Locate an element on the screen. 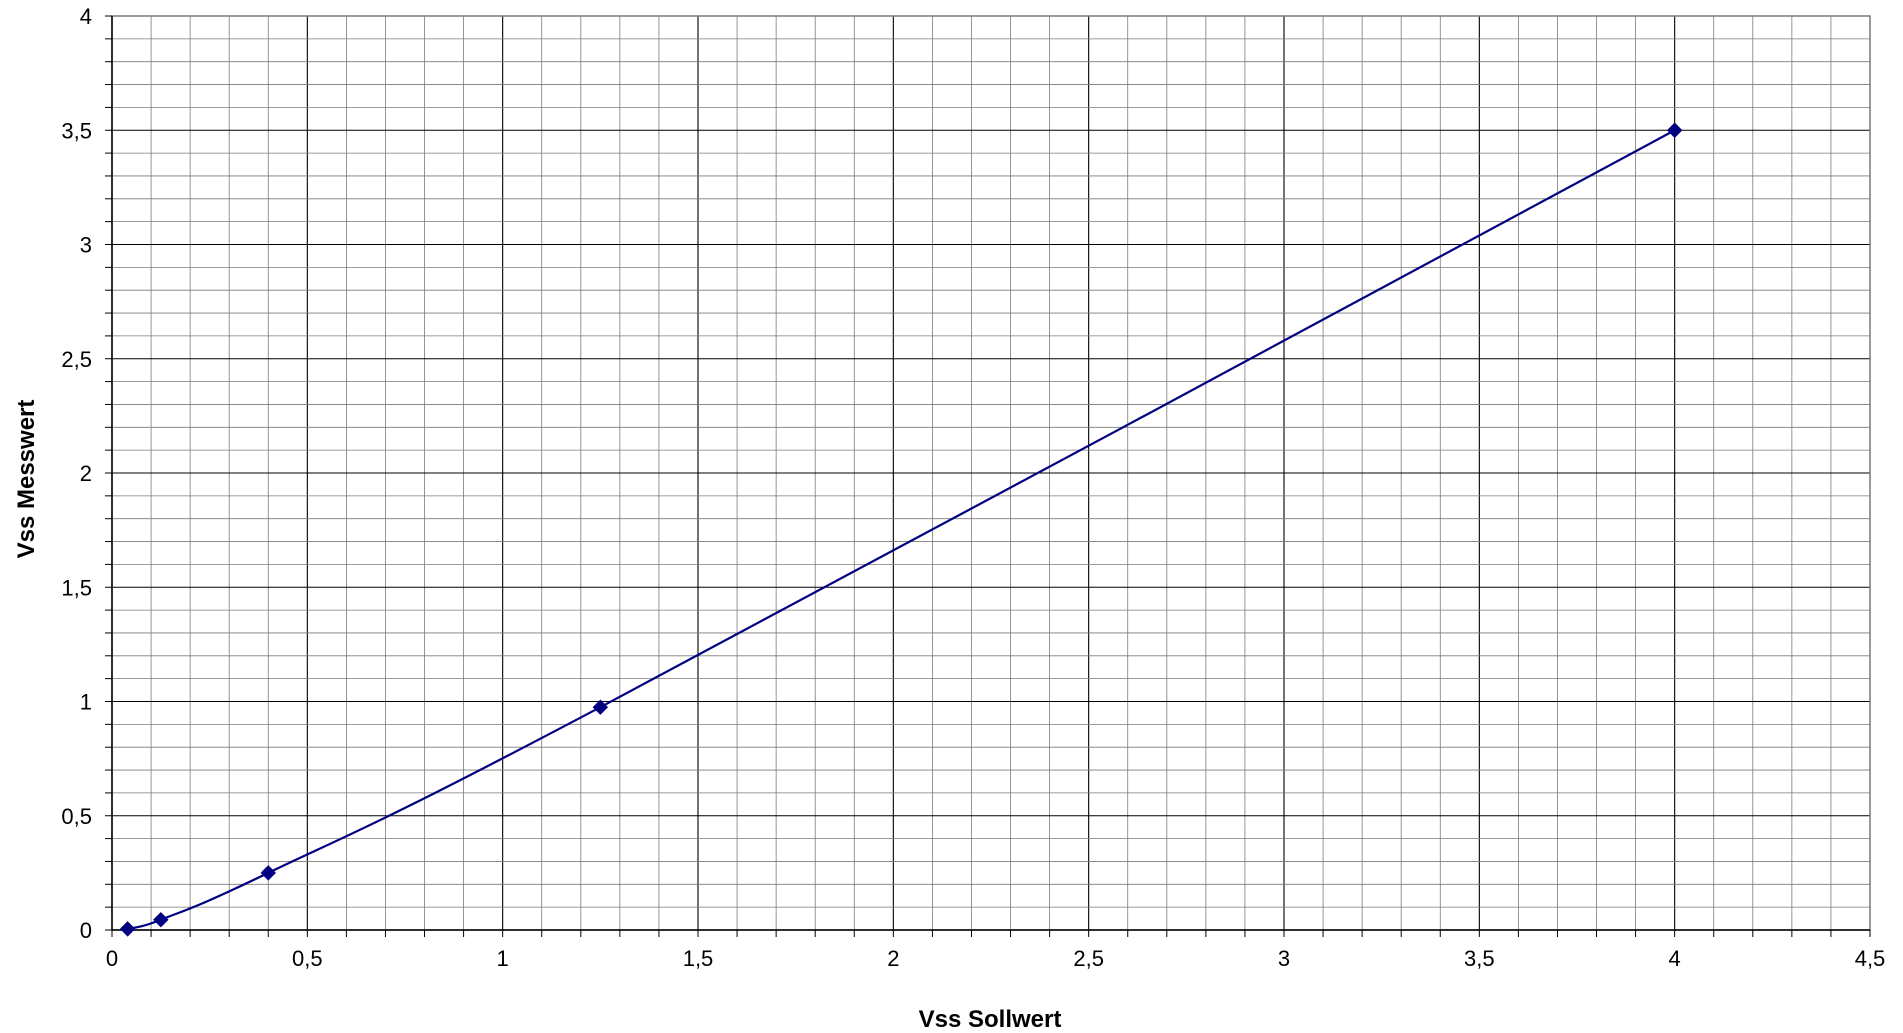  y-tick-label: 2 is located at coordinates (86, 473).